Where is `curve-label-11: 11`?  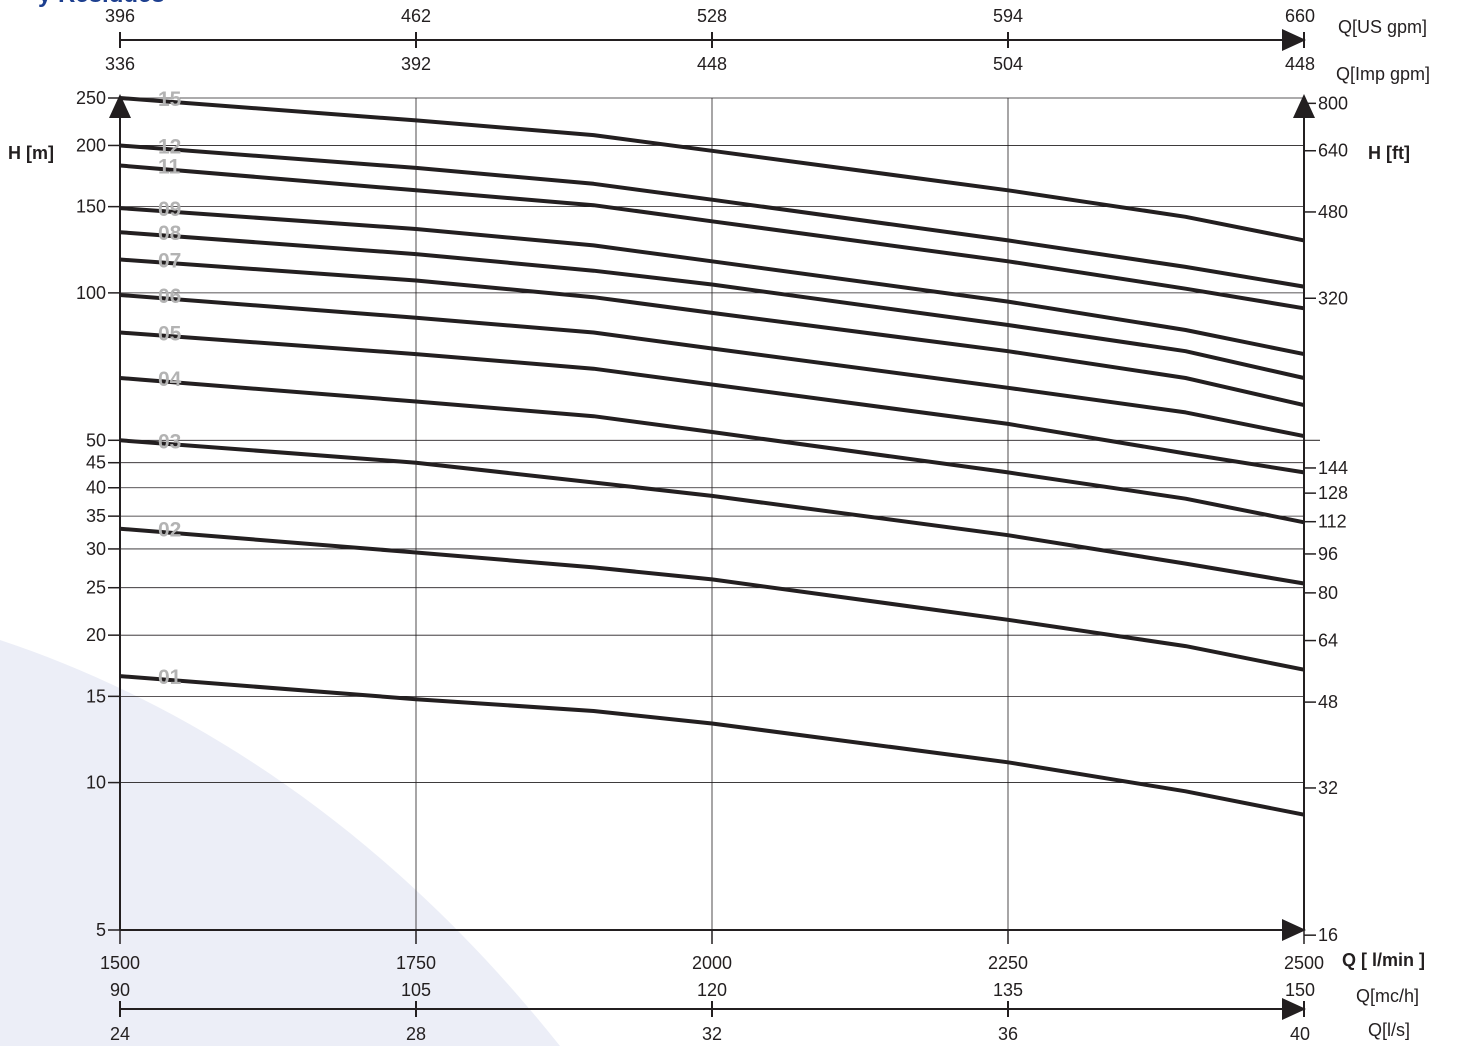 curve-label-11: 11 is located at coordinates (169, 167).